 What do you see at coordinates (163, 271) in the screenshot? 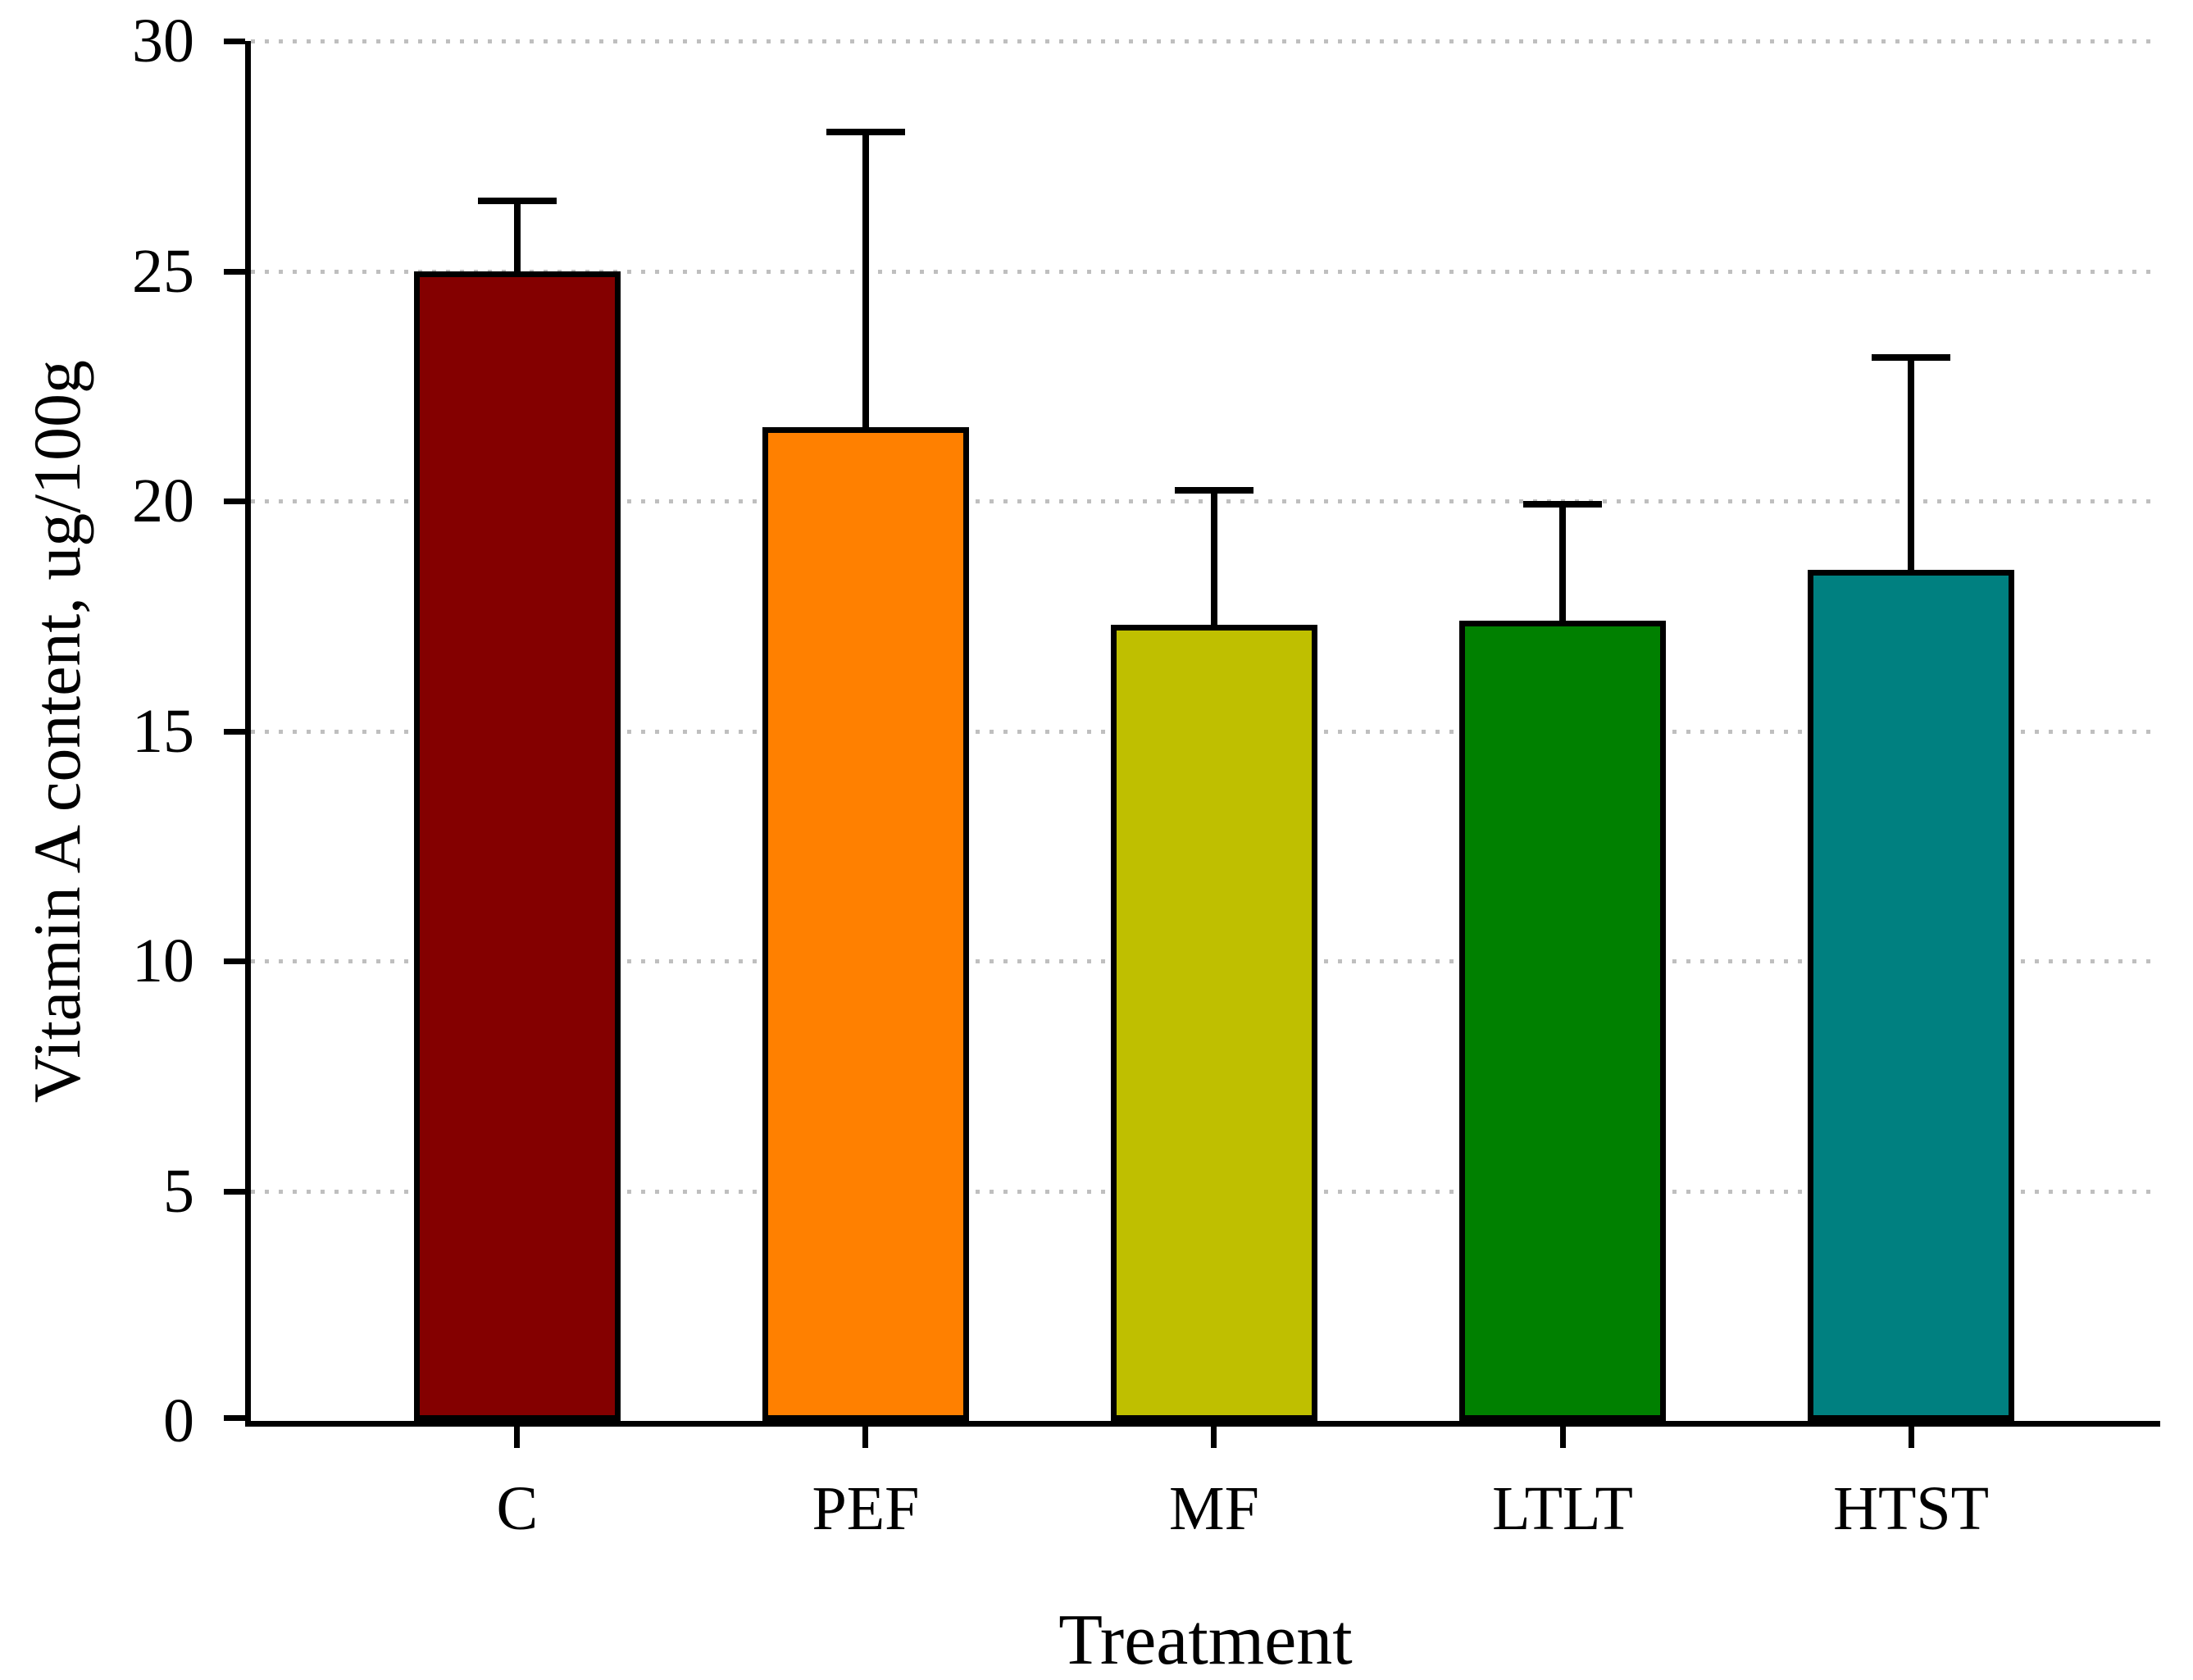
I see `y-tick-label-25: 25` at bounding box center [163, 271].